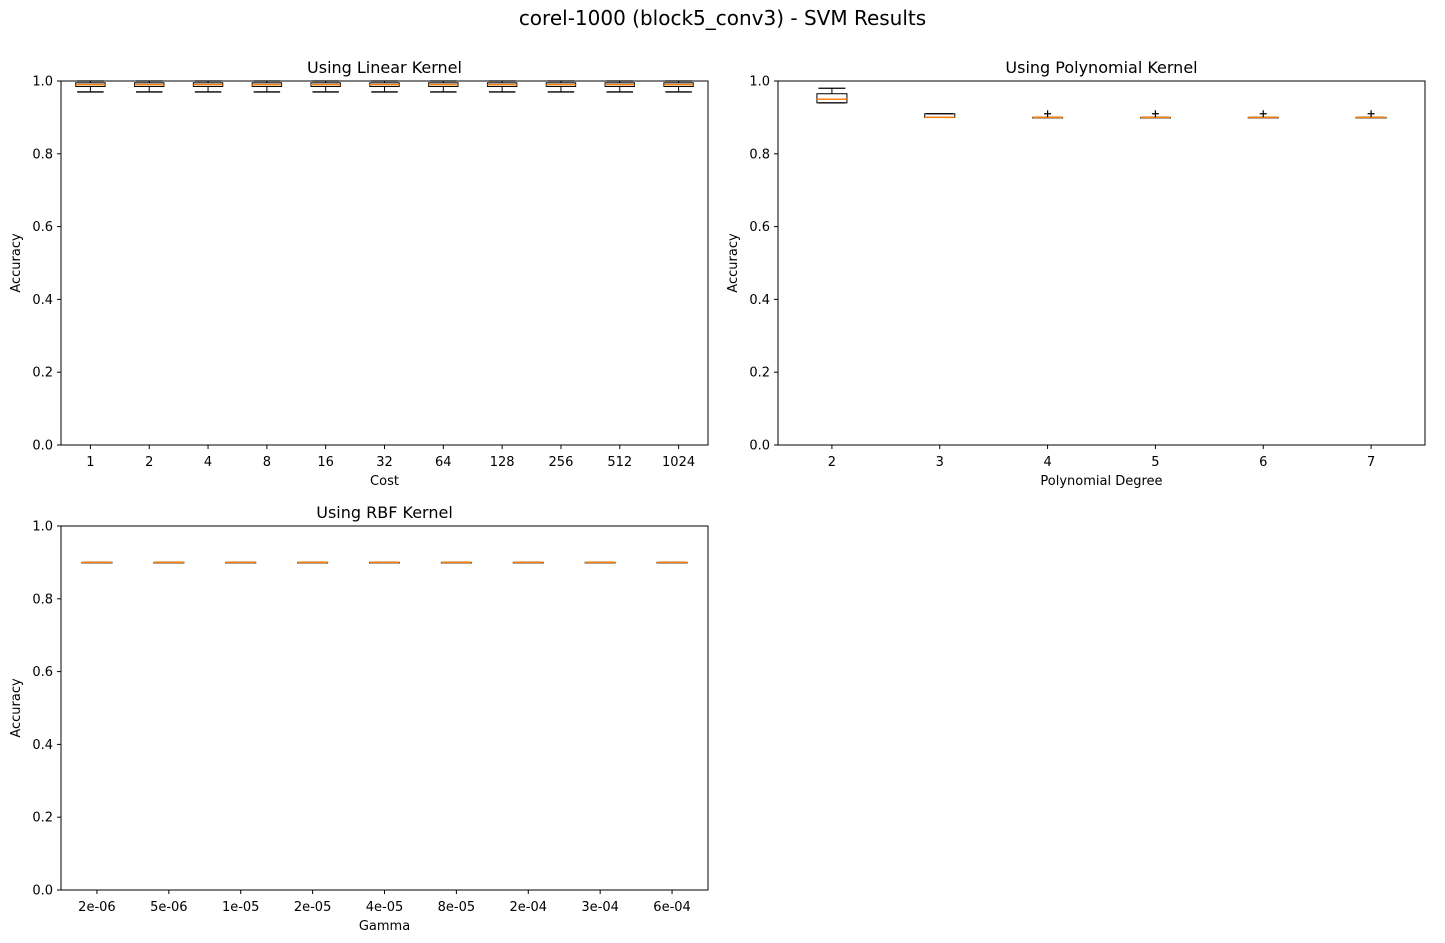  I want to click on x-tick-label: 3, so click(940, 462).